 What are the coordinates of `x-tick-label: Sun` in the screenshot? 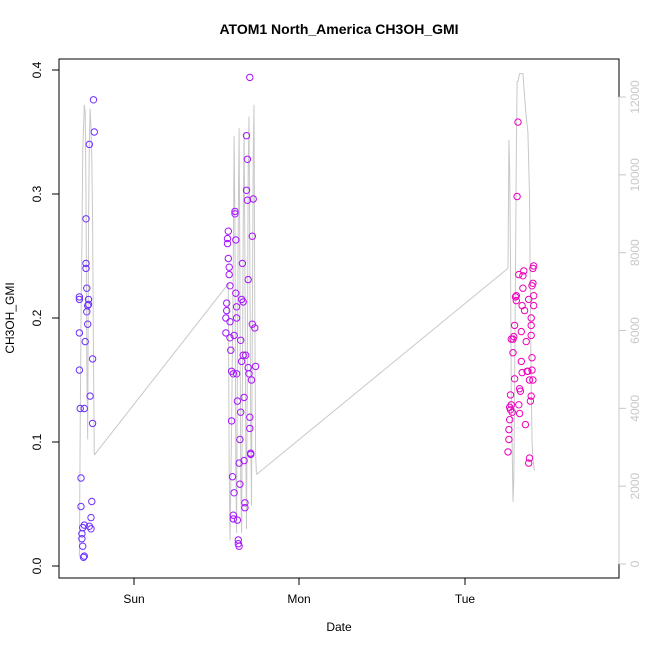 It's located at (133, 599).